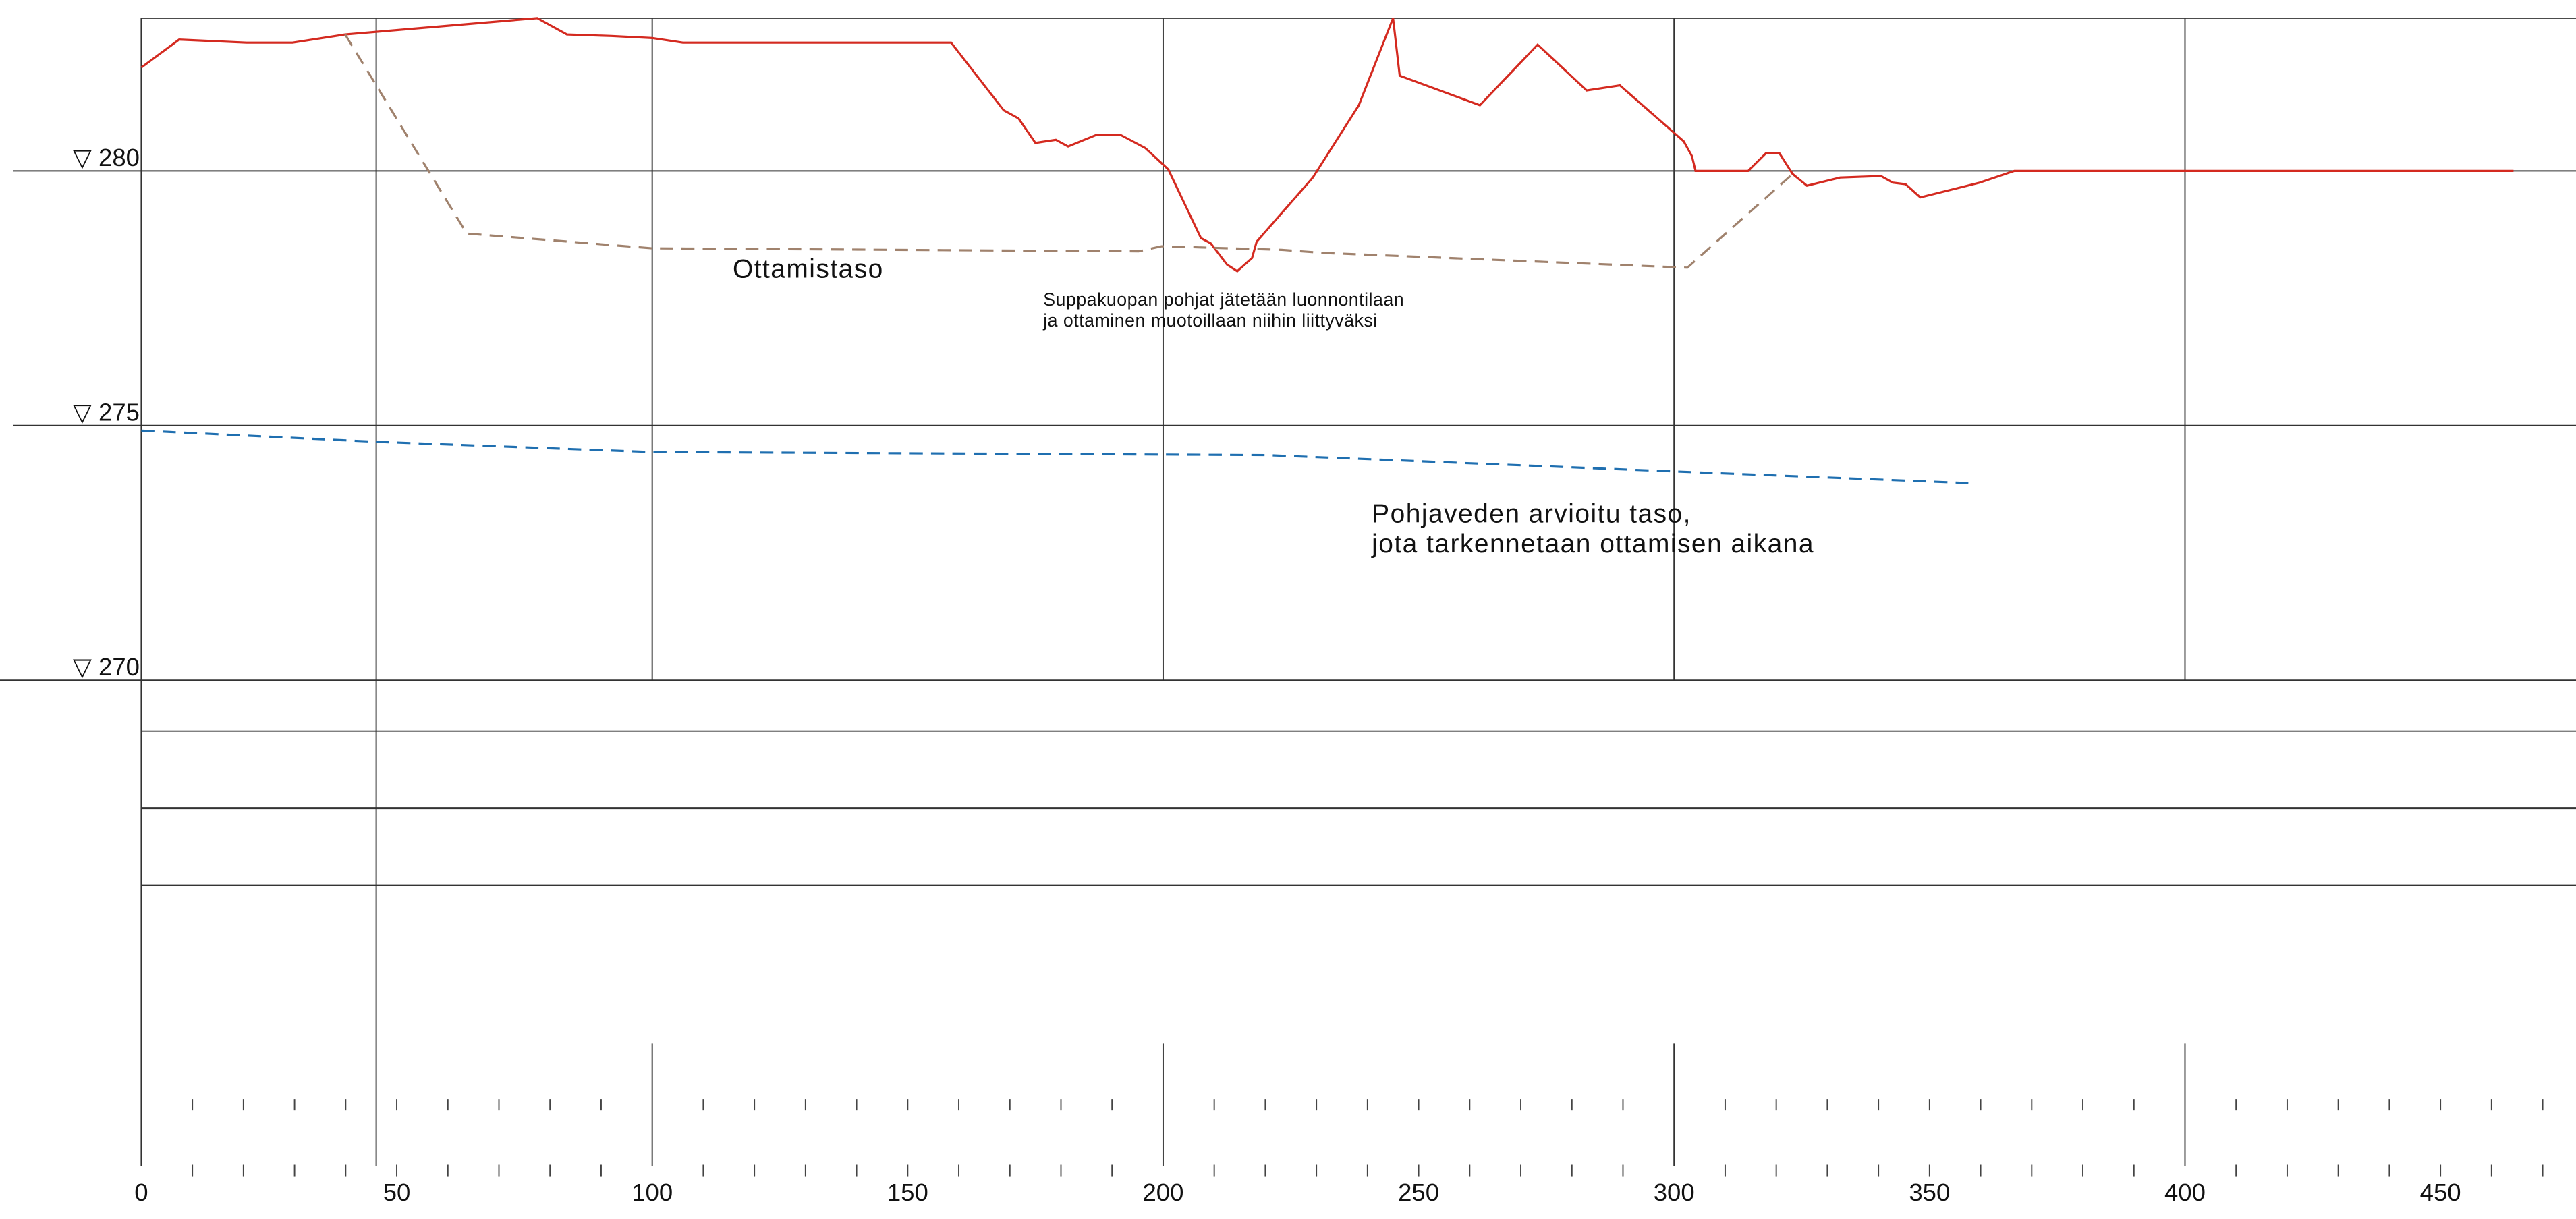 This screenshot has width=2576, height=1219. I want to click on annotation: Ottamistaso, so click(808, 269).